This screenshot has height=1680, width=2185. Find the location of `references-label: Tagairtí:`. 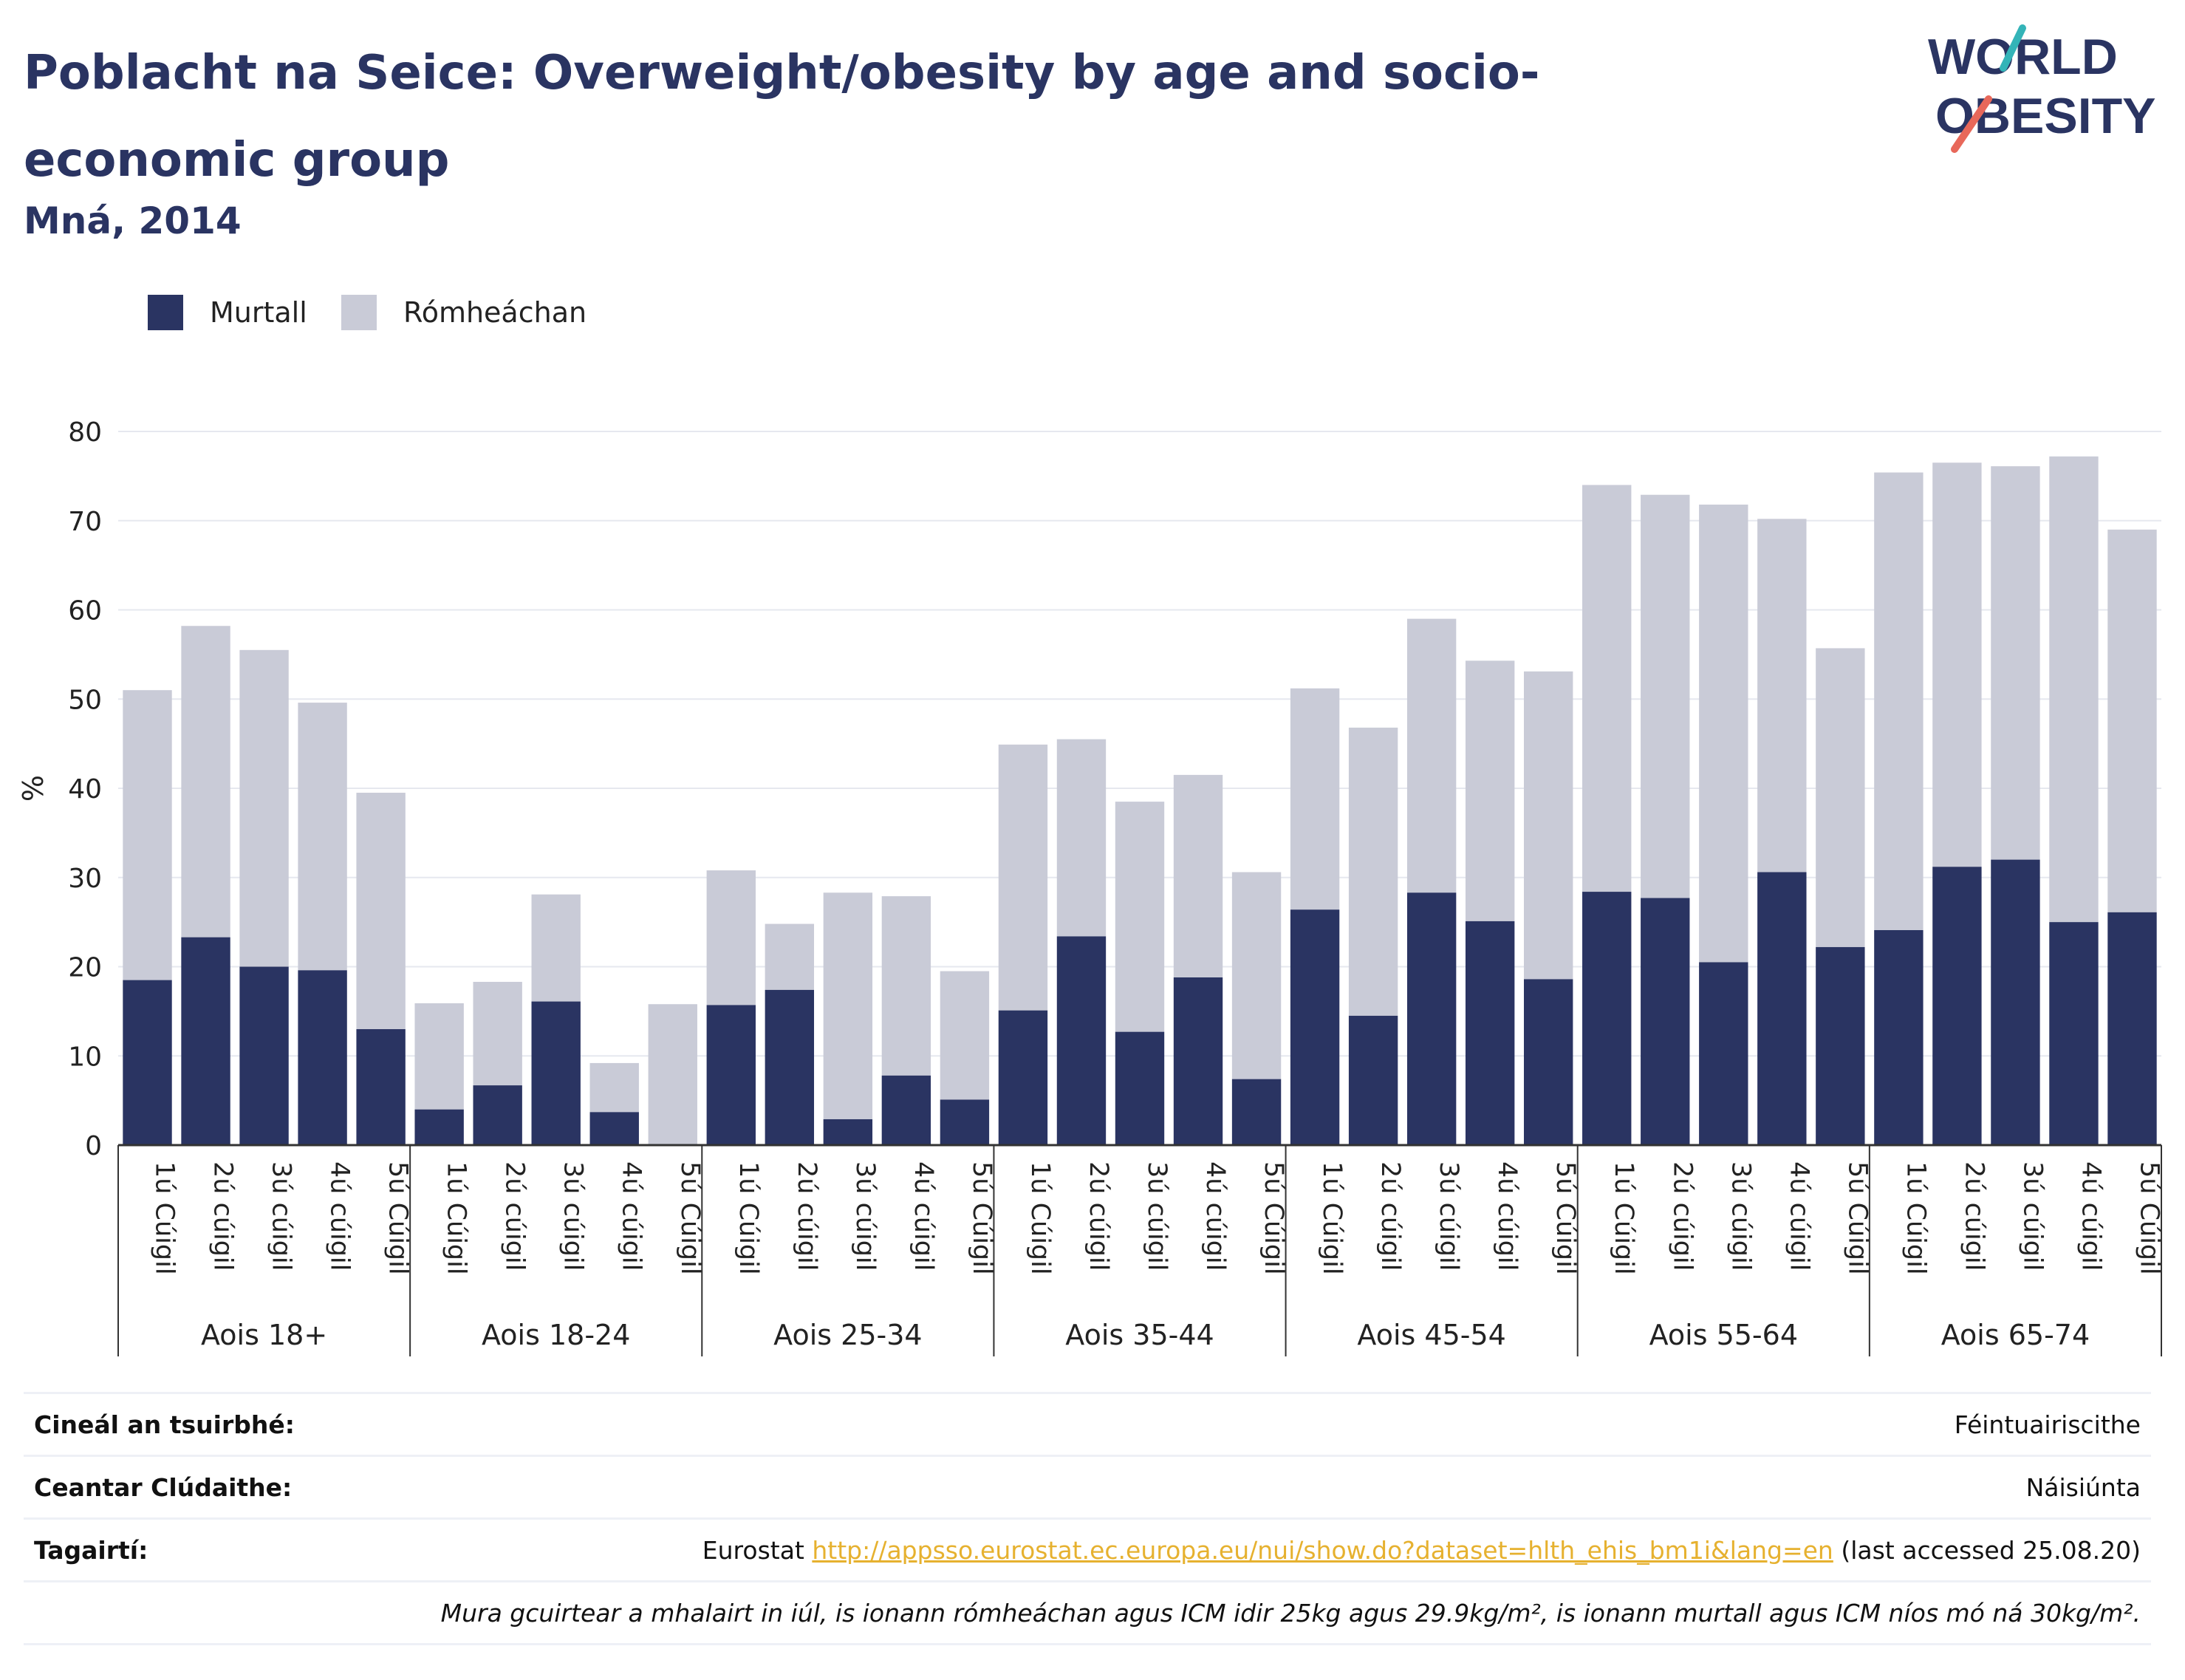

references-label: Tagairtí: is located at coordinates (91, 1550).